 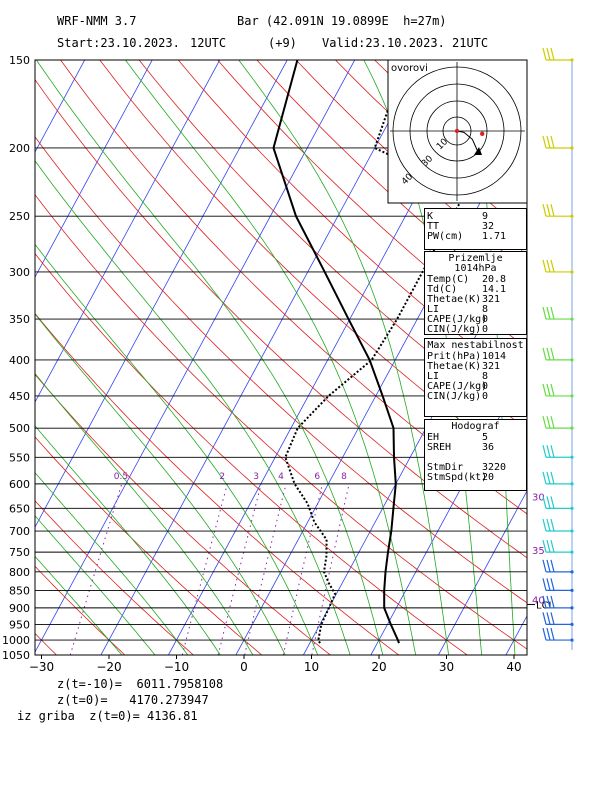 I want to click on start-date: Start:23.10.2023., so click(x=118, y=43).